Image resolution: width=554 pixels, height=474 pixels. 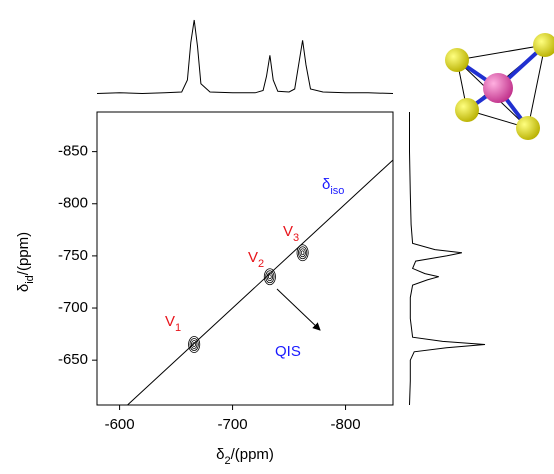 What do you see at coordinates (245, 57) in the screenshot?
I see `top-projection` at bounding box center [245, 57].